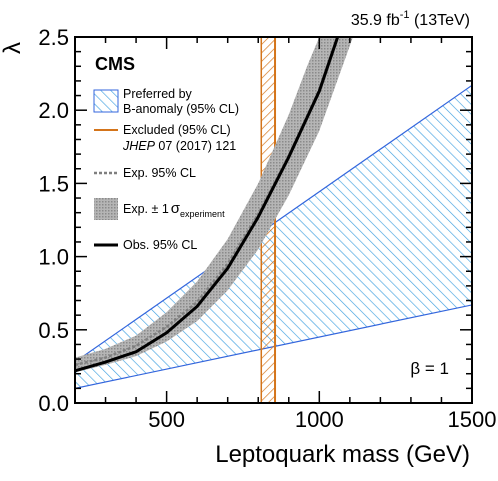 The height and width of the screenshot is (481, 498). What do you see at coordinates (177, 130) in the screenshot?
I see `legend-excluded-line1: Excluded (95% CL)` at bounding box center [177, 130].